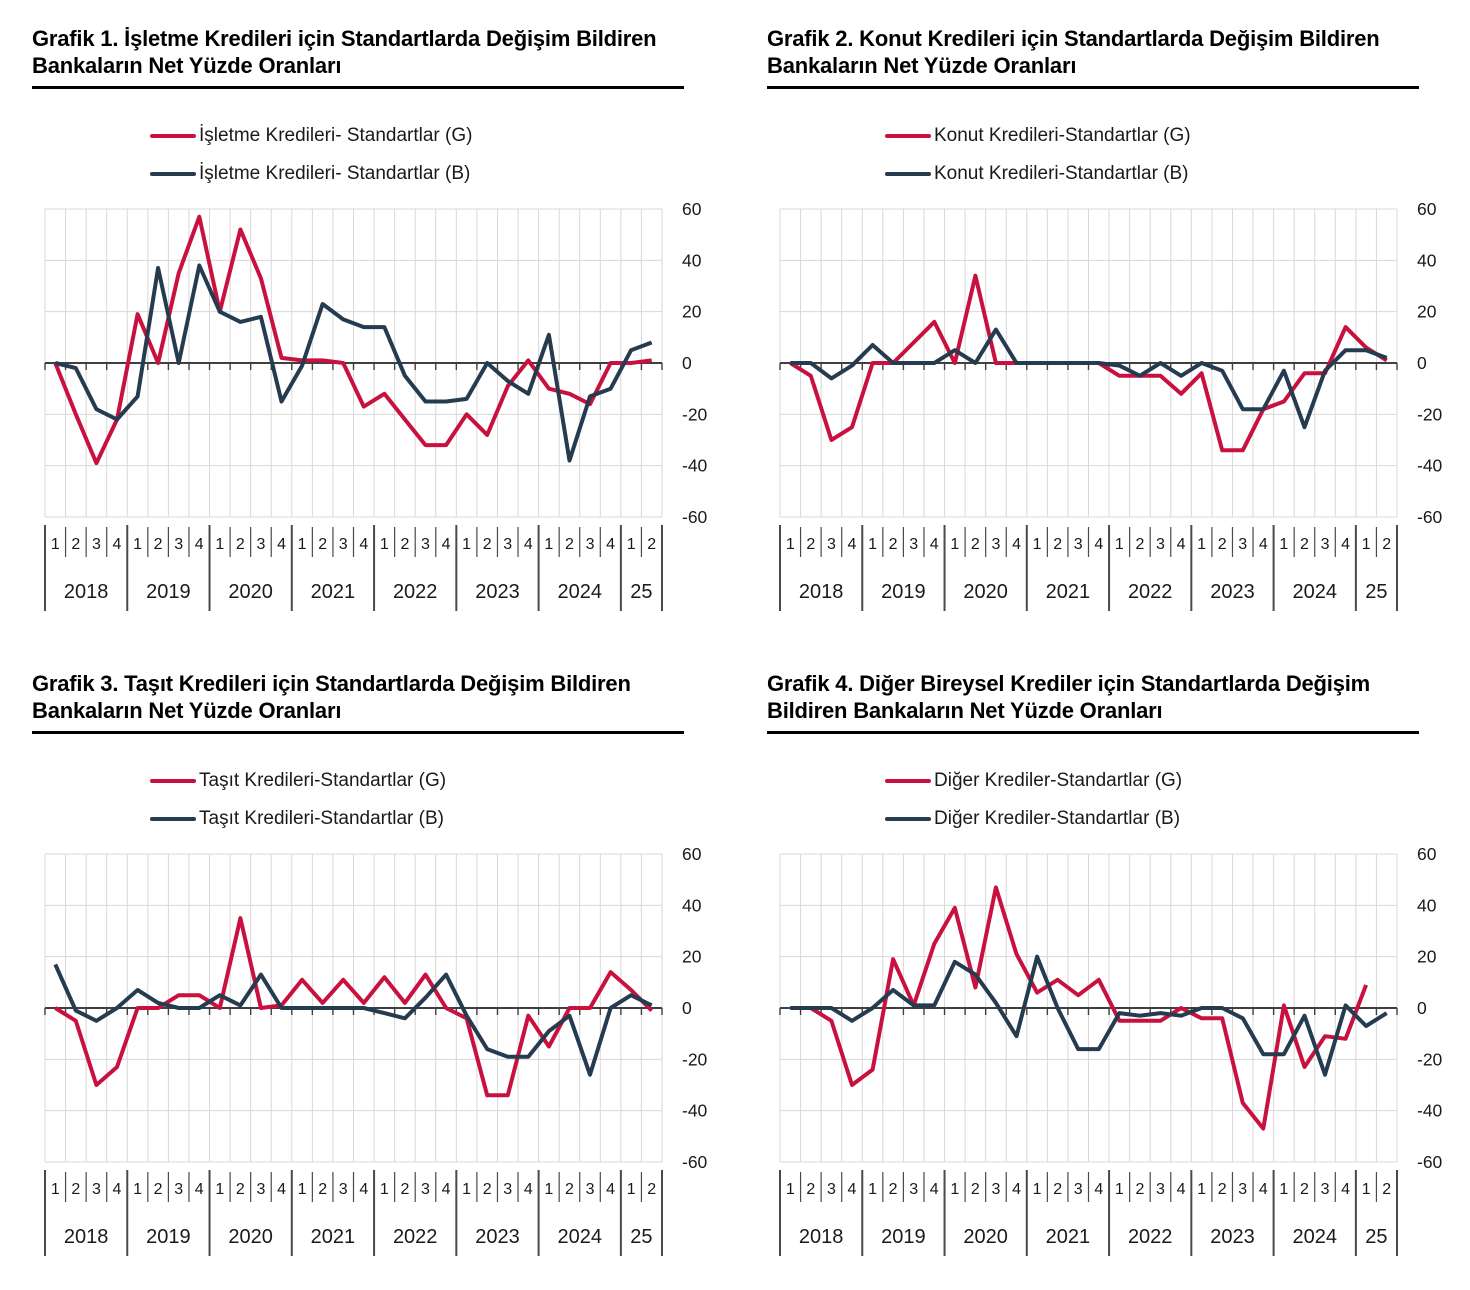 Image resolution: width=1470 pixels, height=1290 pixels. What do you see at coordinates (321, 818) in the screenshot?
I see `legend-label: Taşıt Kredileri-Standartlar (B)` at bounding box center [321, 818].